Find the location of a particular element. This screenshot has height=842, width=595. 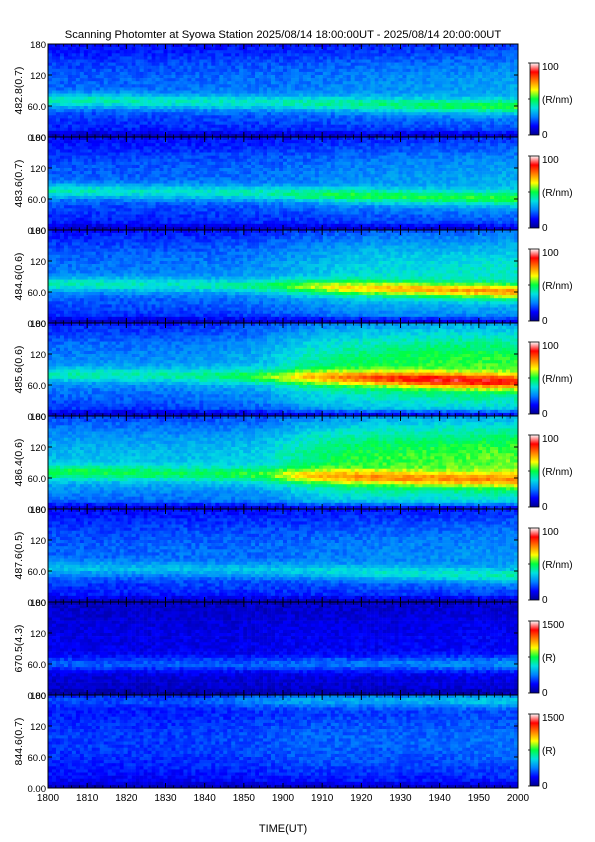

x-tick-label: 1820 is located at coordinates (126, 798).